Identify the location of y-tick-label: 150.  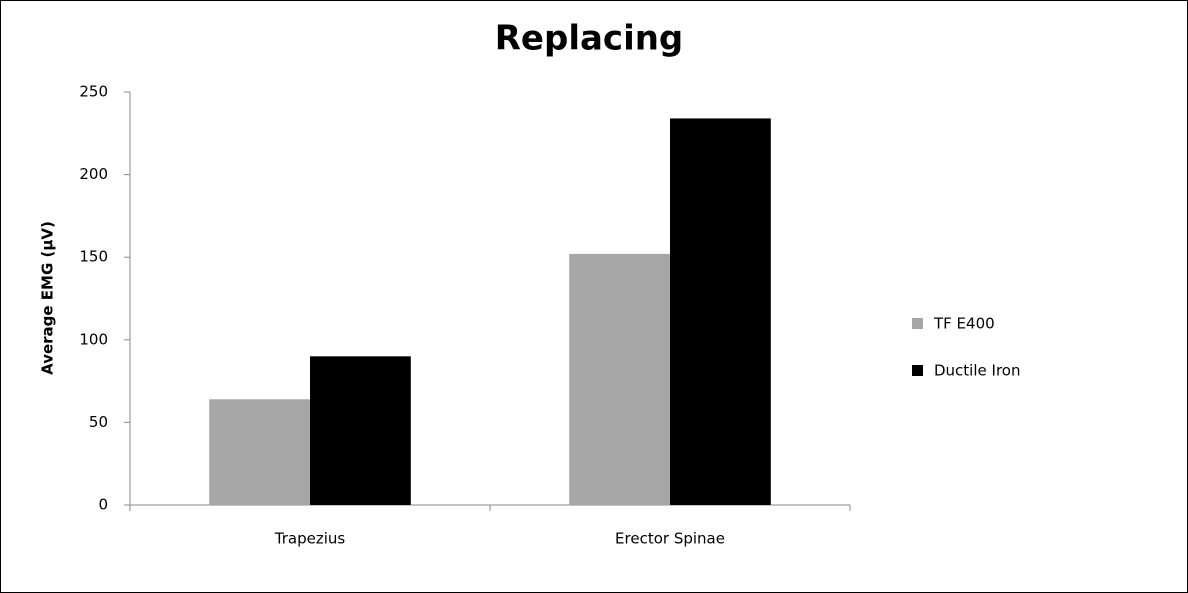
(93, 257).